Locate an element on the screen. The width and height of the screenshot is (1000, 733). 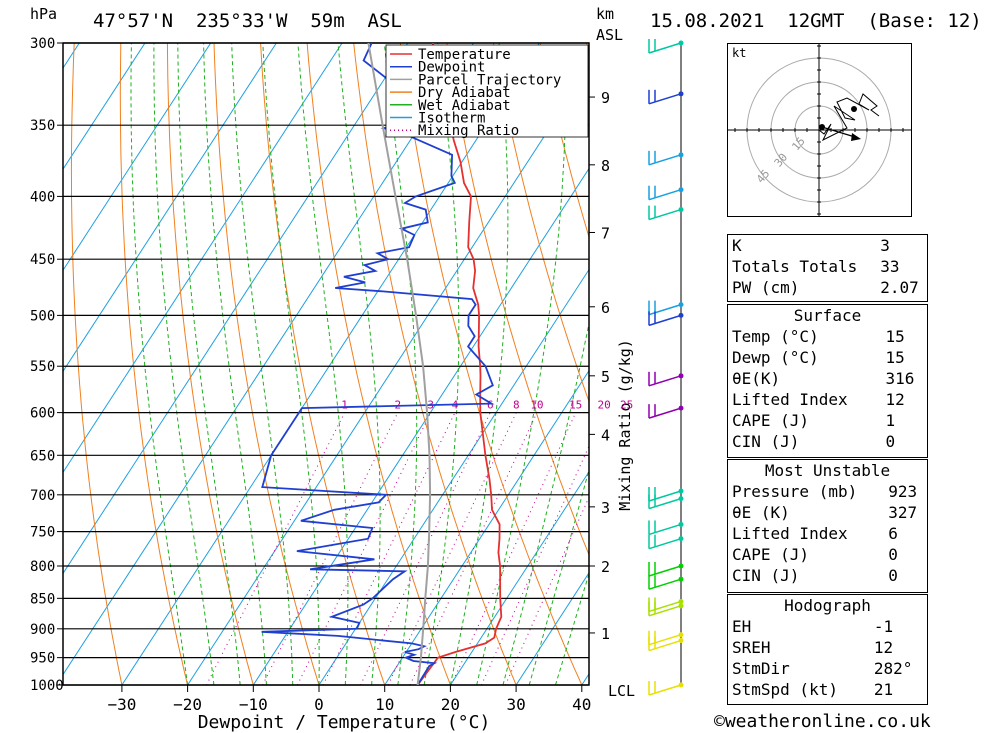
legend-entry: Dry Adiabat is located at coordinates (464, 93).